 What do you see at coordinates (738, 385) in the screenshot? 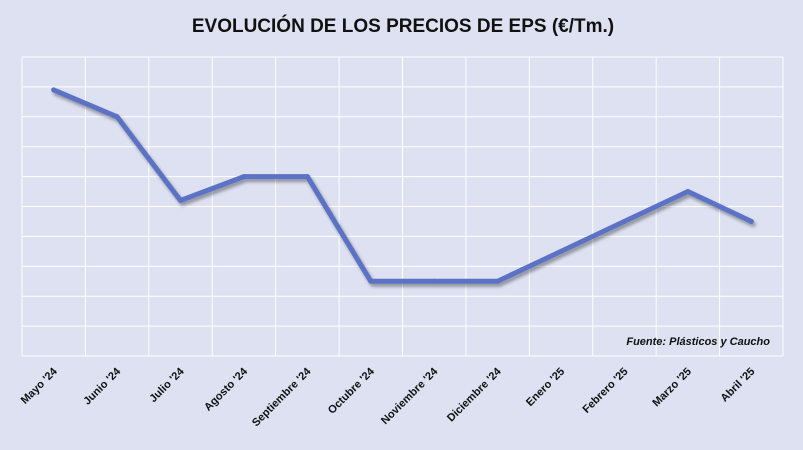
I see `x-tick-label: Abril '25` at bounding box center [738, 385].